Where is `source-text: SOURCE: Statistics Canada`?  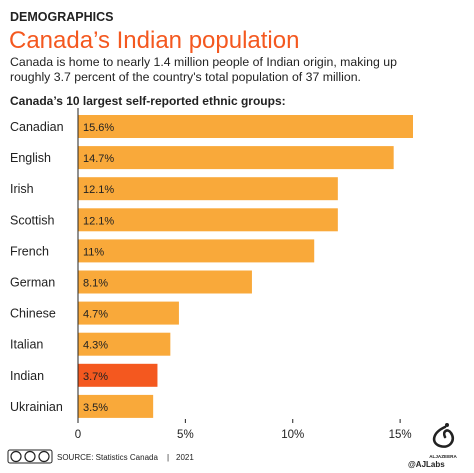 source-text: SOURCE: Statistics Canada is located at coordinates (107, 457).